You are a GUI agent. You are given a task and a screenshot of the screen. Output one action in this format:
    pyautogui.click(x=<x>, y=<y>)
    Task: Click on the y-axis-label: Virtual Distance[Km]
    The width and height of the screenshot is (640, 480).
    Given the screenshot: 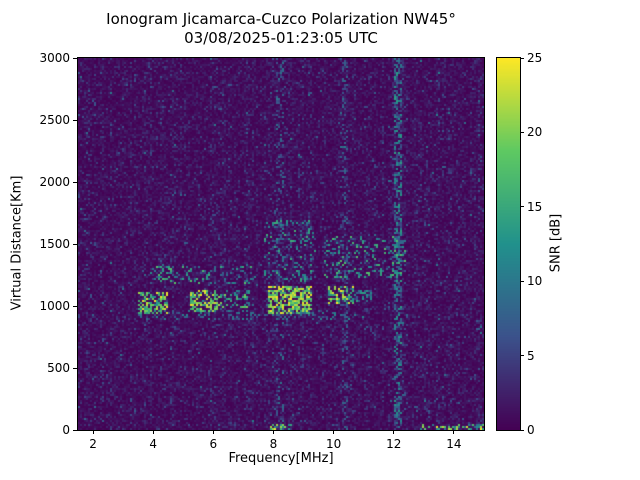 What is the action you would take?
    pyautogui.click(x=17, y=243)
    